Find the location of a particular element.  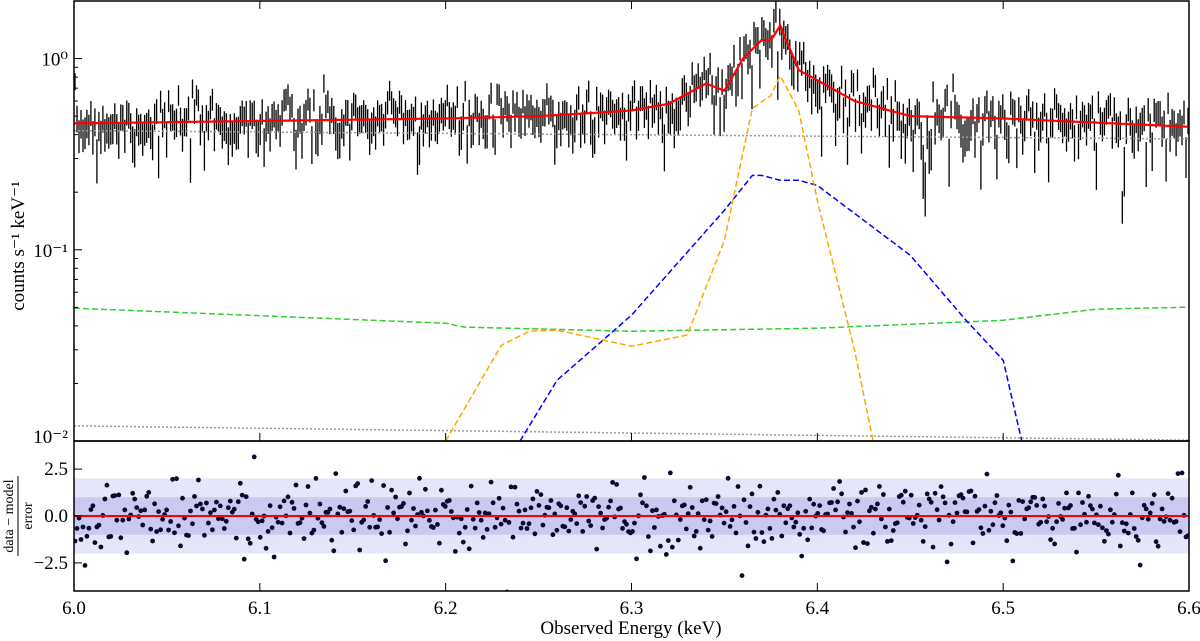

y-tick-label: 10⁻² is located at coordinates (50, 437).